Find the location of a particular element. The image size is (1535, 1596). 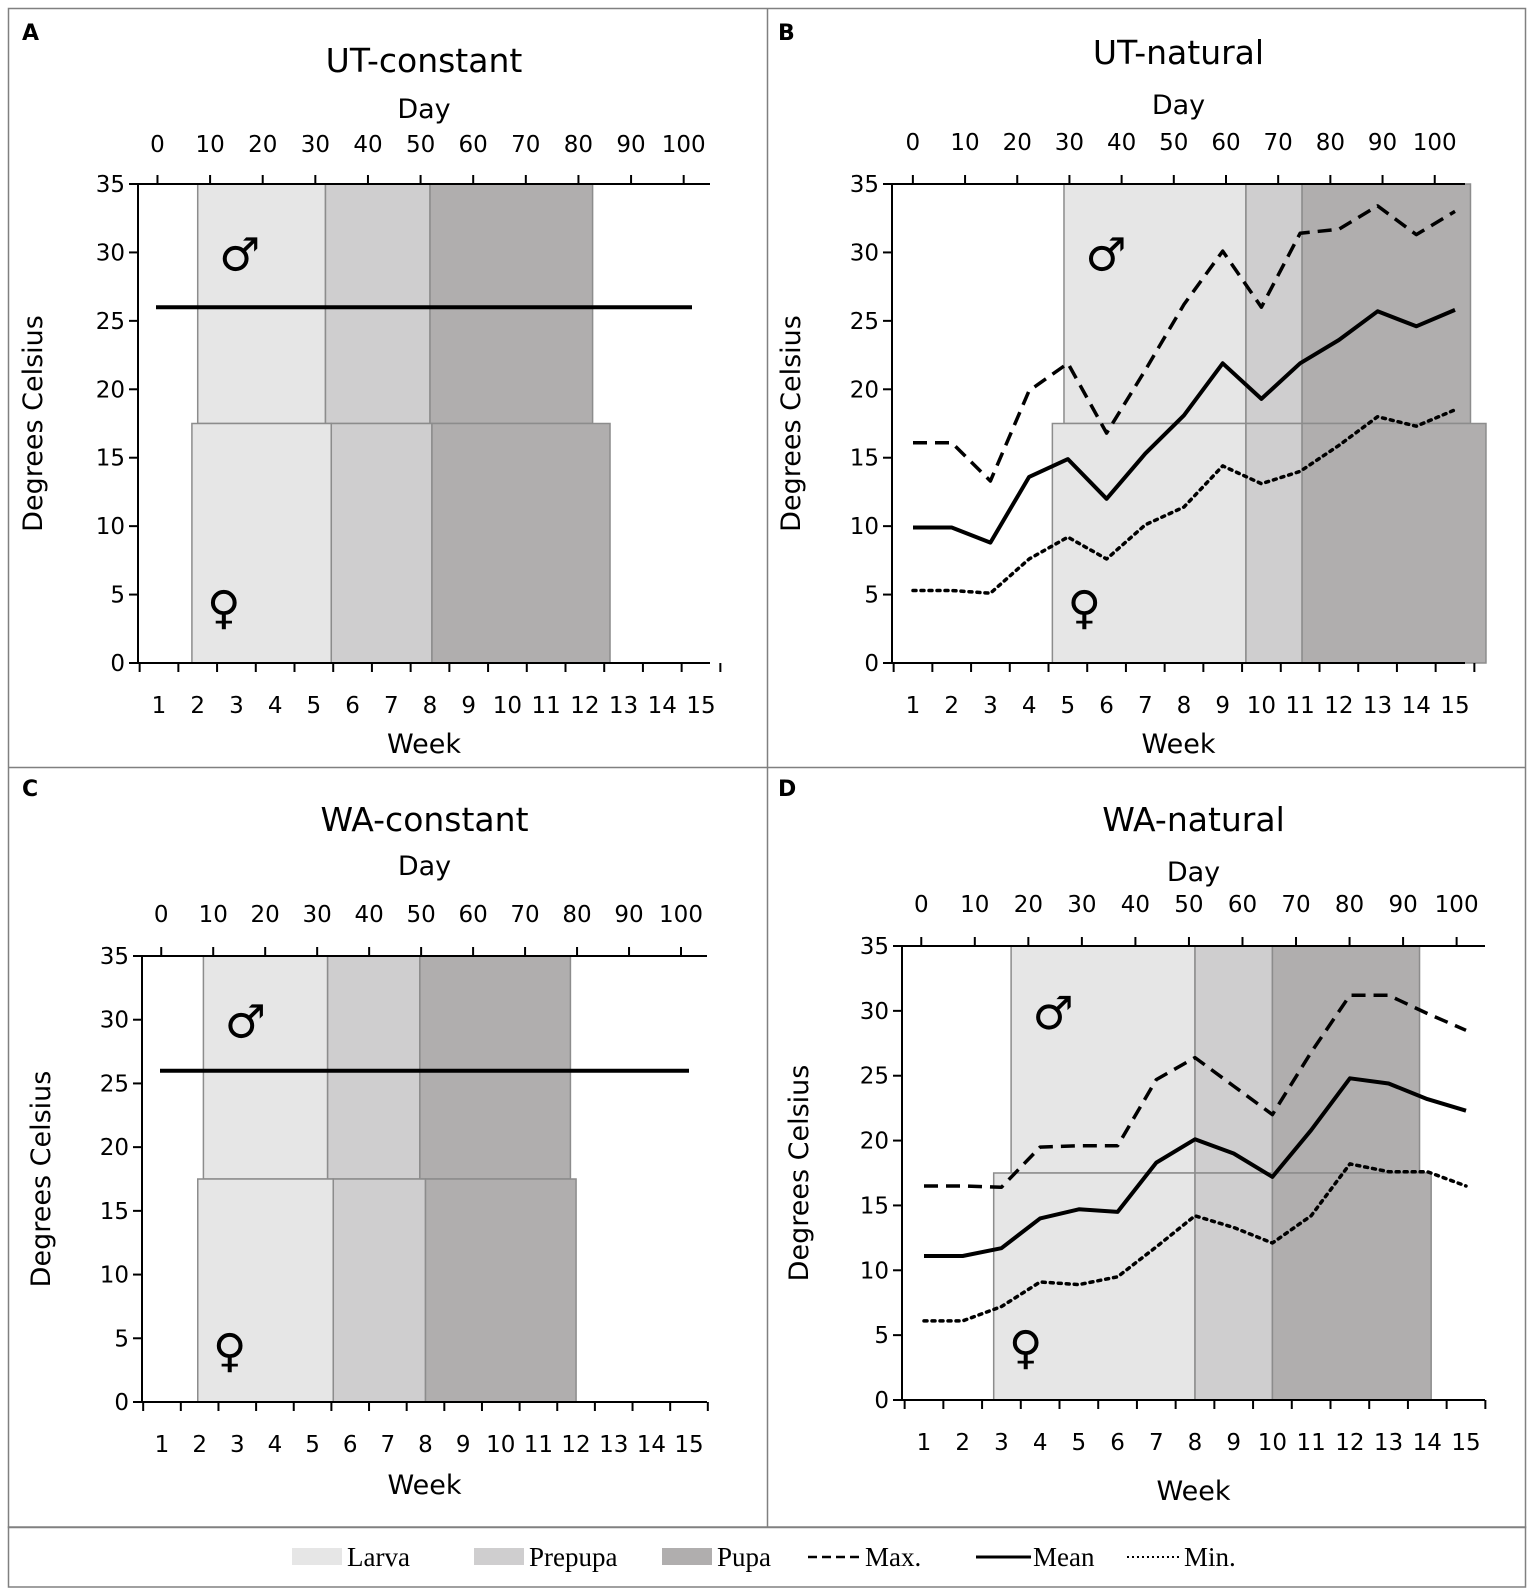

legend-swatch-prepupa is located at coordinates (499, 1556).